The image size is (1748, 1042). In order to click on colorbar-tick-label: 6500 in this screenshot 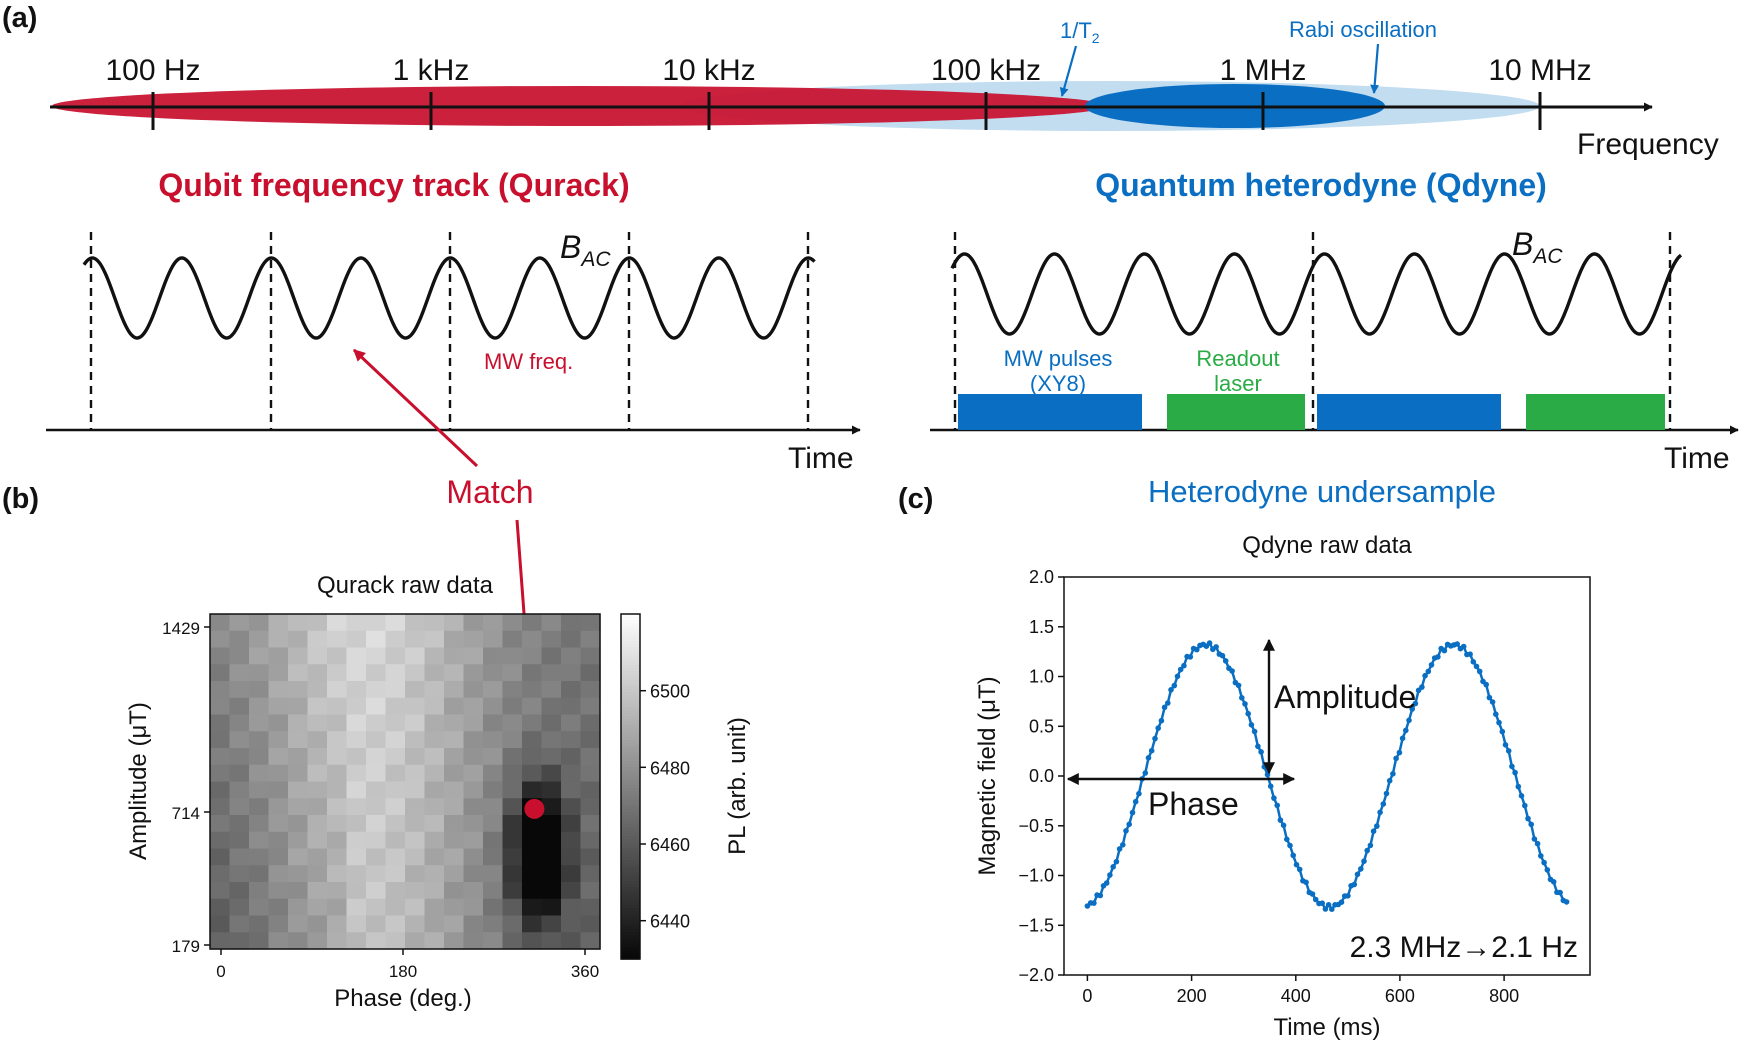, I will do `click(670, 692)`.